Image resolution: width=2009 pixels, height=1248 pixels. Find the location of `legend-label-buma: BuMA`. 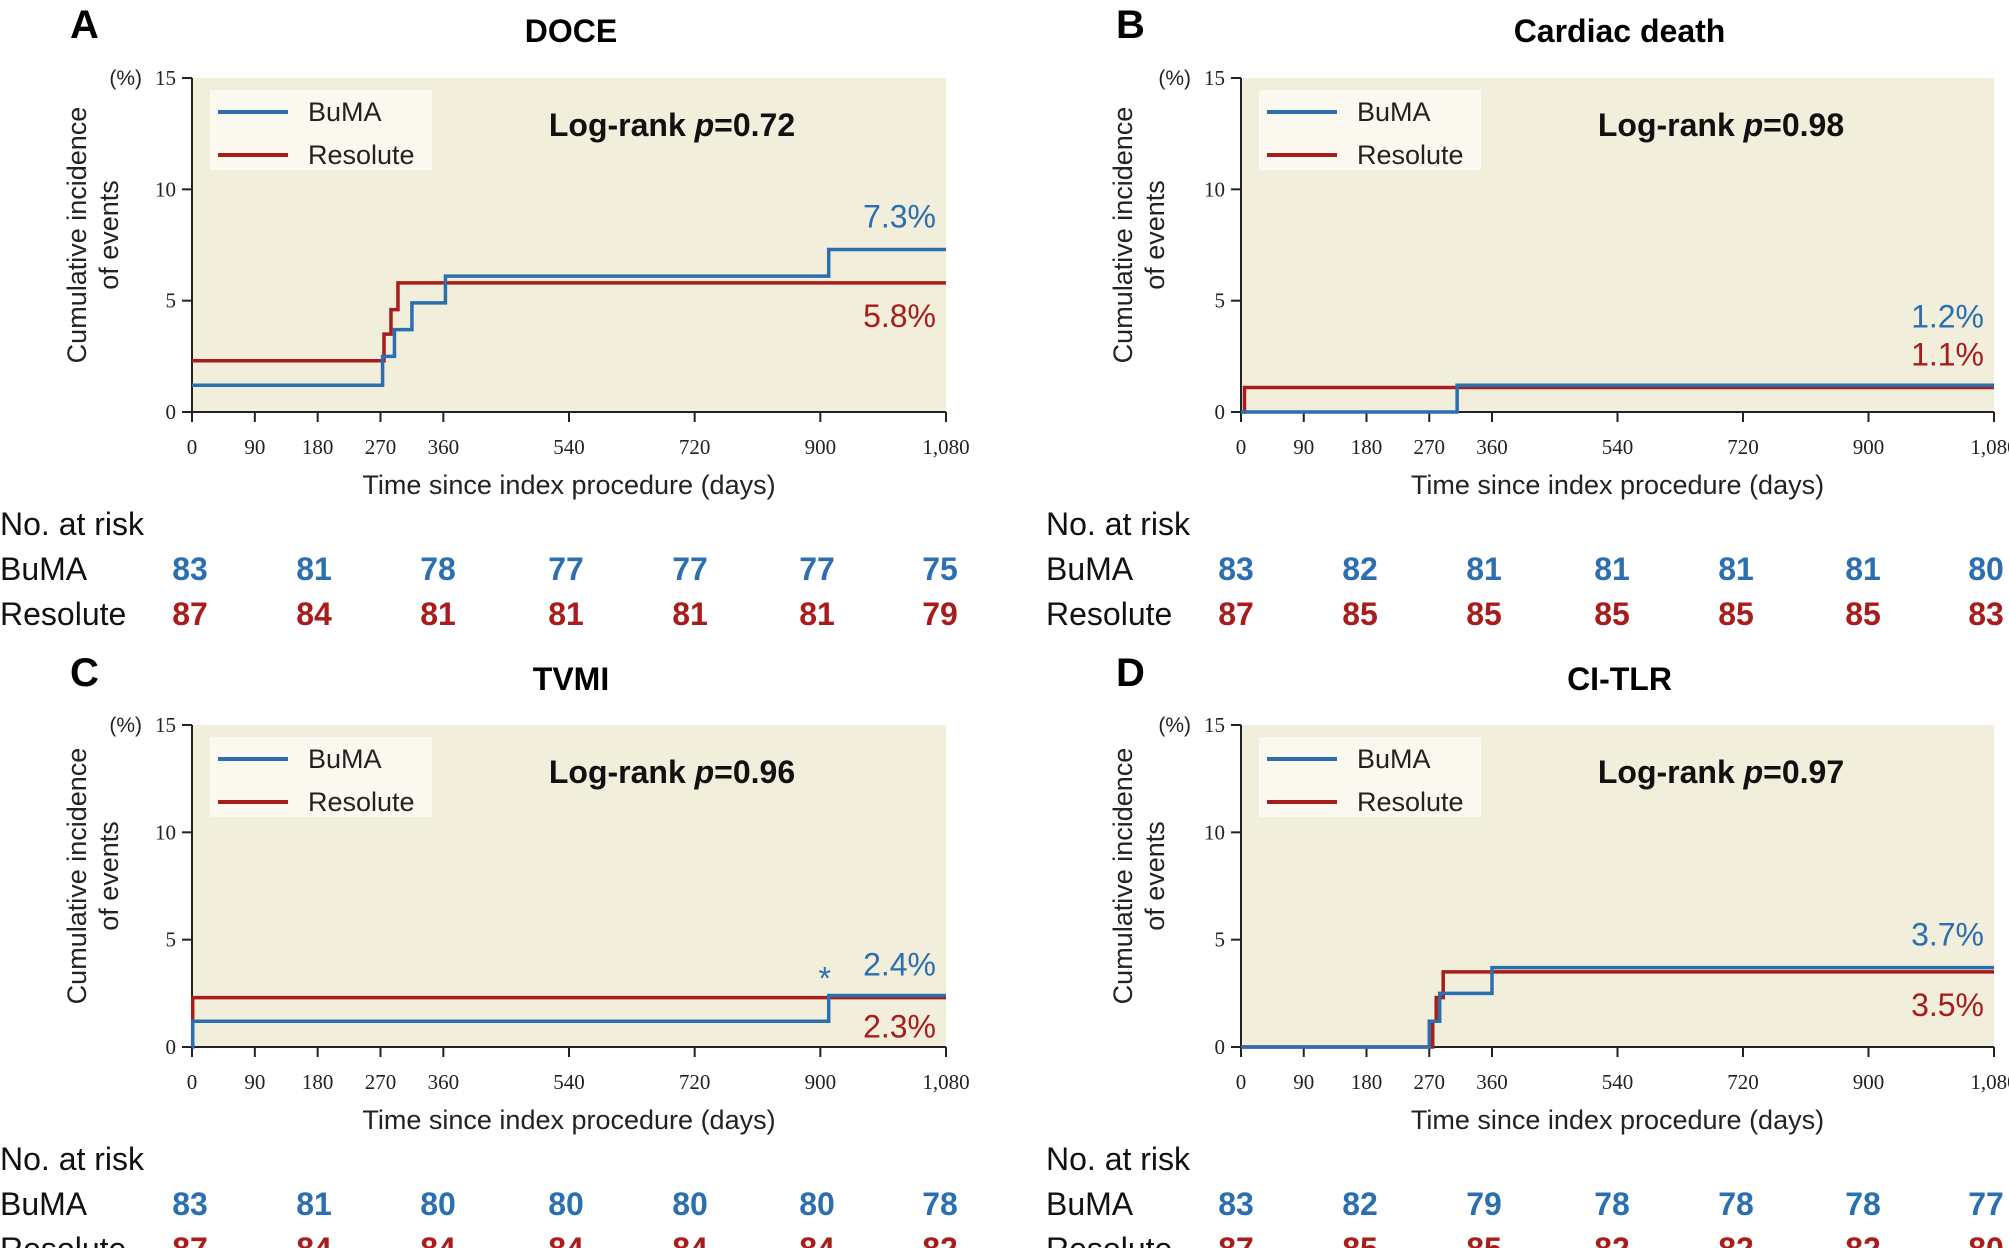

legend-label-buma: BuMA is located at coordinates (1394, 759).